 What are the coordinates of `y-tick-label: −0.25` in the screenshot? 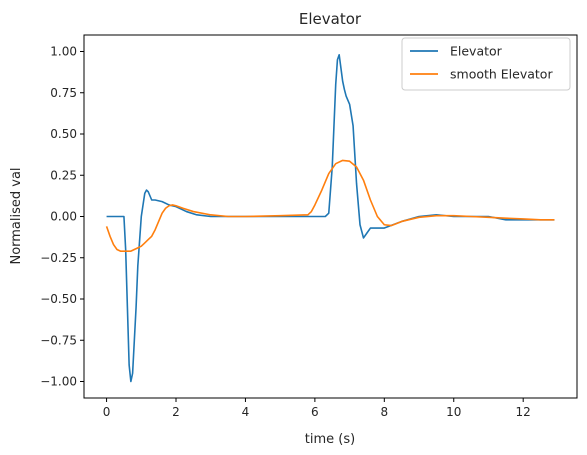 It's located at (58, 258).